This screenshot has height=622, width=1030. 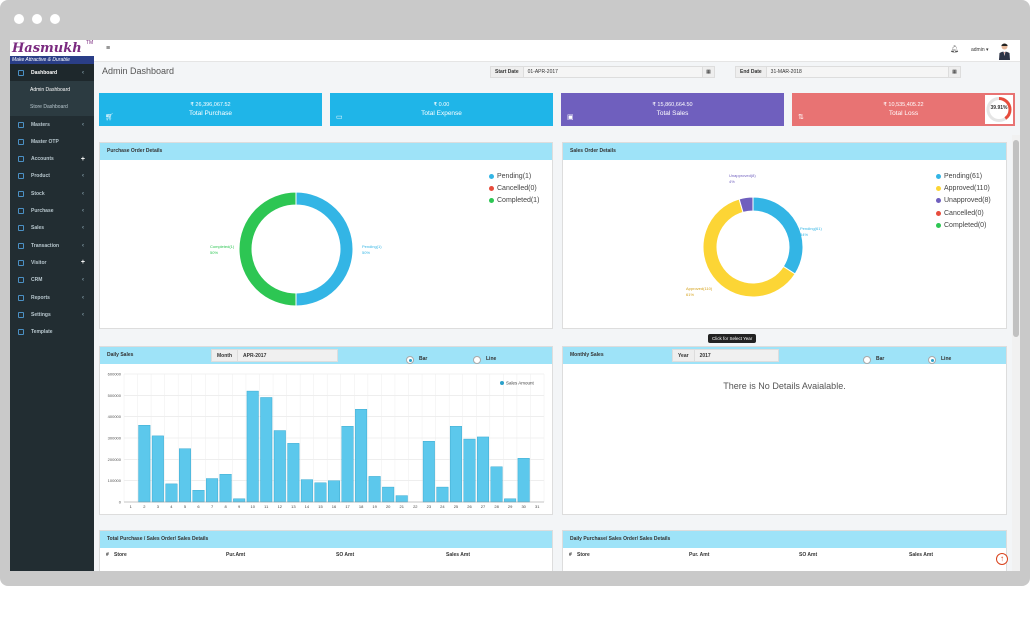 I want to click on user-menu: admin ▾, so click(x=980, y=50).